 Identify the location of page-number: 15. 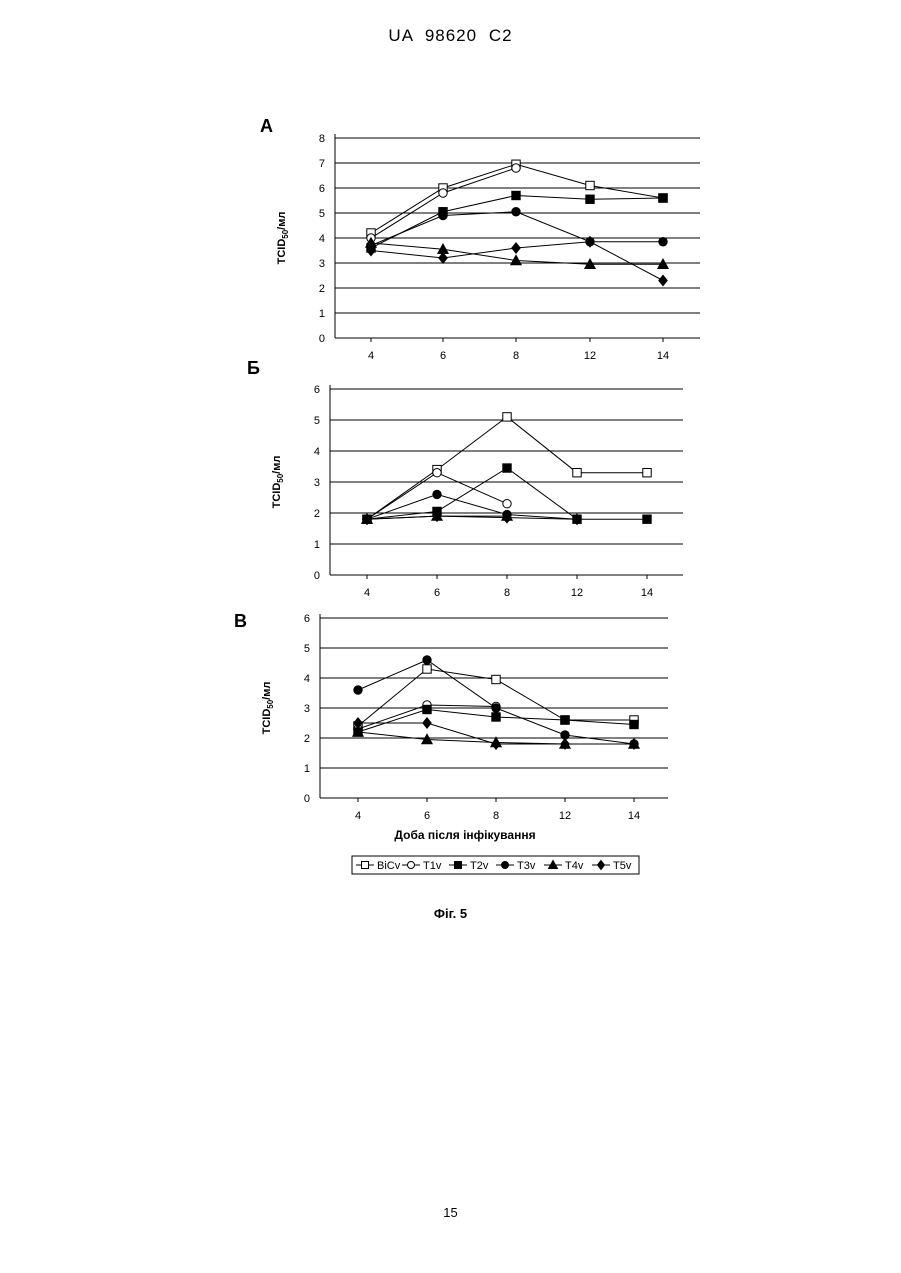
(450, 1212).